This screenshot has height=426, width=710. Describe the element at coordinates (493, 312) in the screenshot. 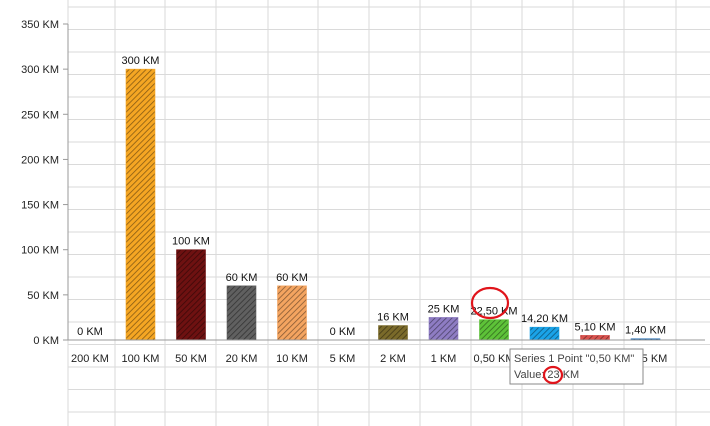

I see `data-label: 22,50 KM` at that location.